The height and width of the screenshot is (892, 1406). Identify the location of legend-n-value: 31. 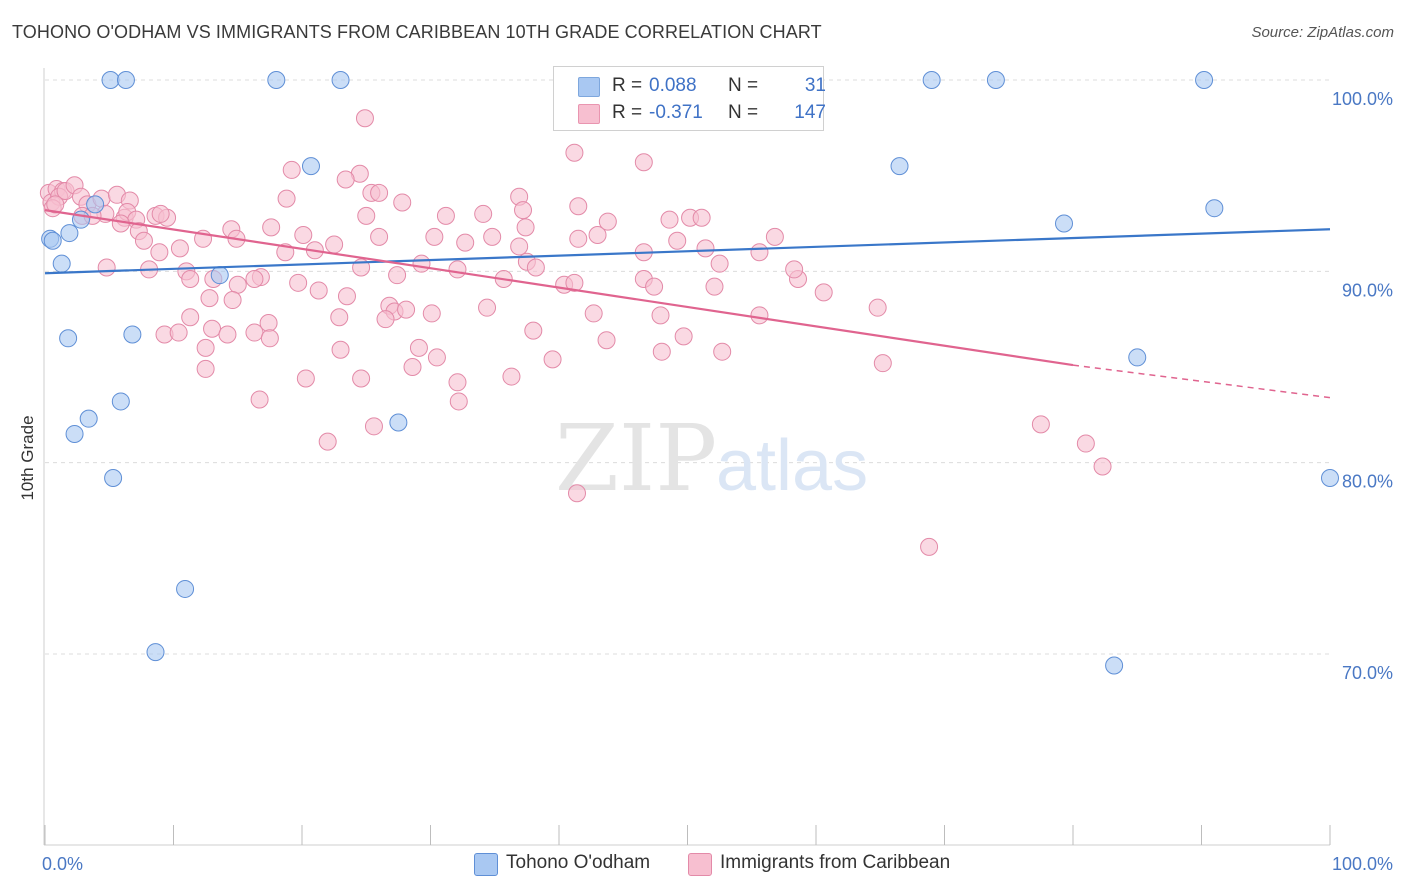
(815, 85).